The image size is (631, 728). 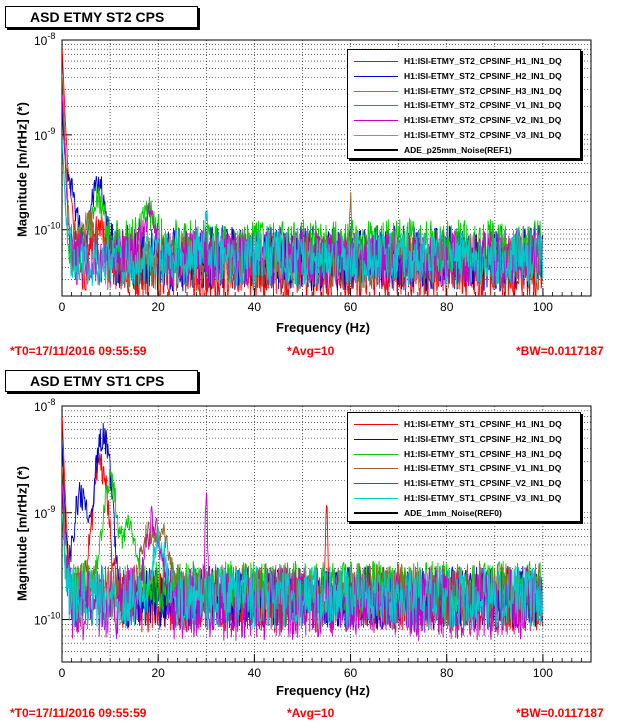 I want to click on legend-label: H1:ISI-ETMY_ST1_CPSINF_H1_IN1_DQ, so click(x=483, y=424).